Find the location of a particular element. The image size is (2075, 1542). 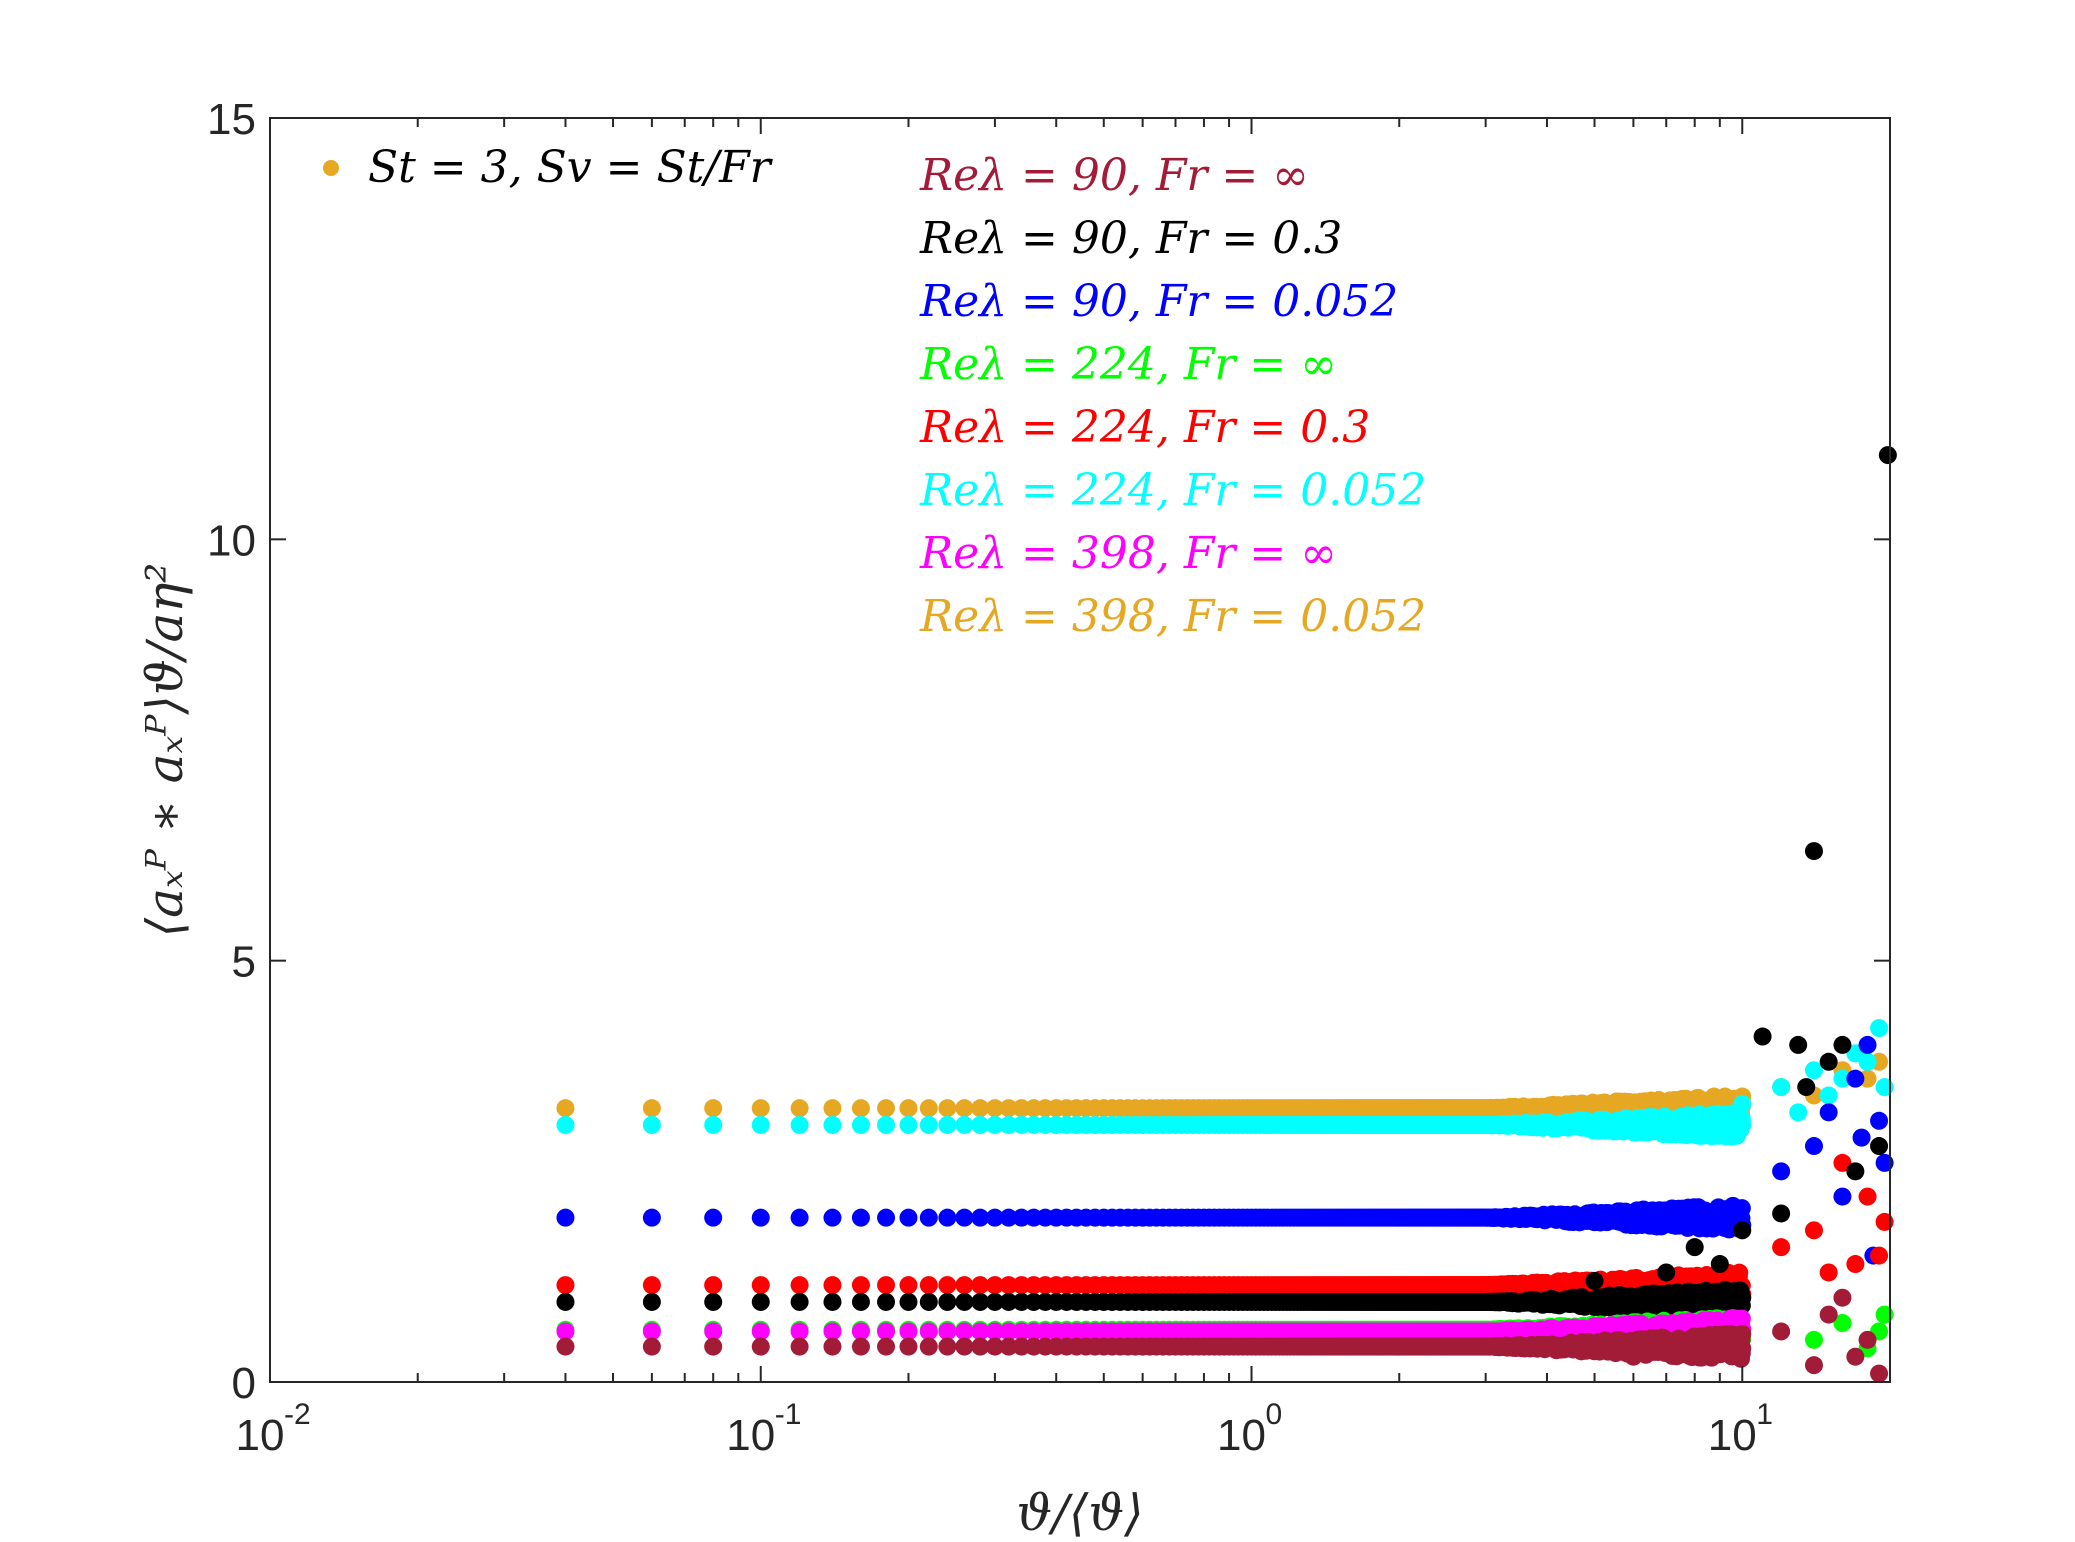

legend-entry: Reλ = 90, Fr = 0.052 is located at coordinates (1158, 301).